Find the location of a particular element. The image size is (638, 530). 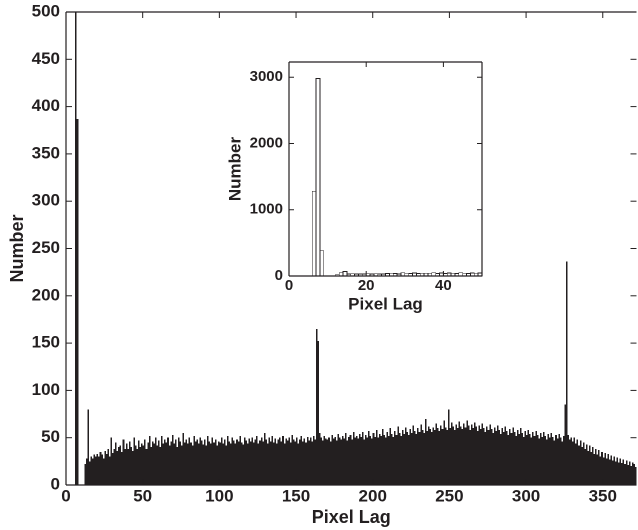

y-axis-title: Number is located at coordinates (17, 248).